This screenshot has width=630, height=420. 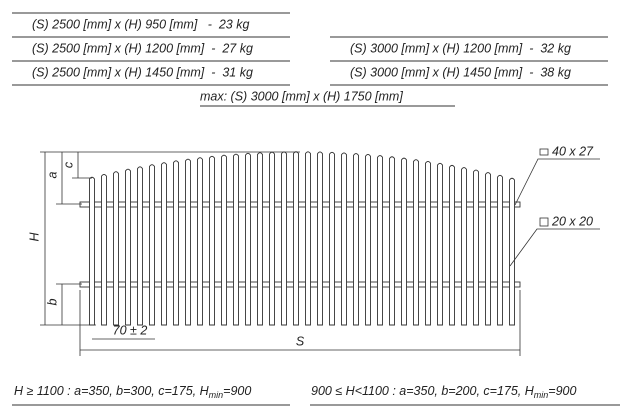 What do you see at coordinates (572, 221) in the screenshot?
I see `profile-label: 20 x 20` at bounding box center [572, 221].